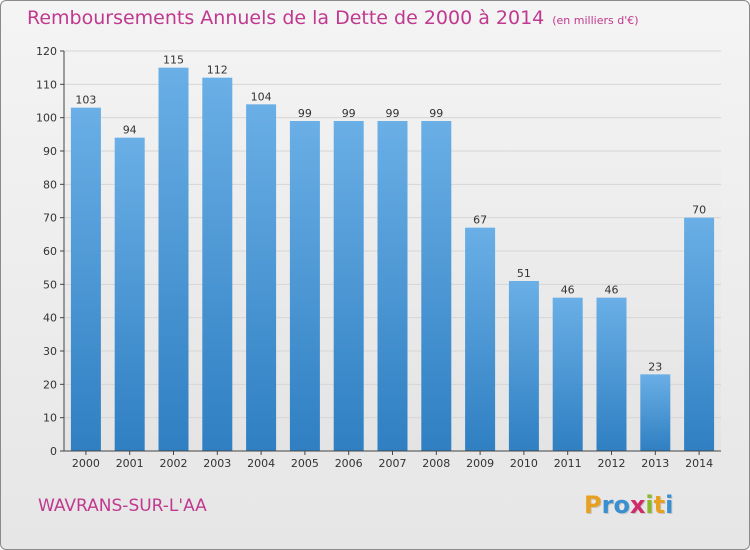 This screenshot has width=750, height=550. I want to click on y-tick-label: 80, so click(50, 184).